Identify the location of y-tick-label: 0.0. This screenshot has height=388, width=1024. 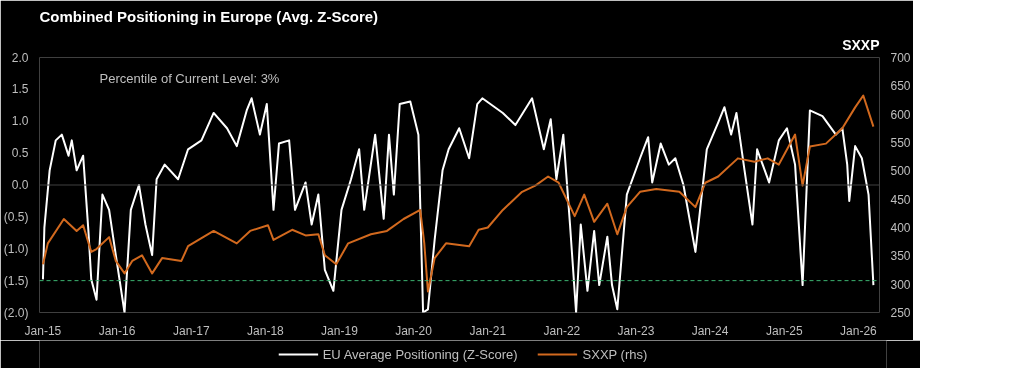
(20, 185).